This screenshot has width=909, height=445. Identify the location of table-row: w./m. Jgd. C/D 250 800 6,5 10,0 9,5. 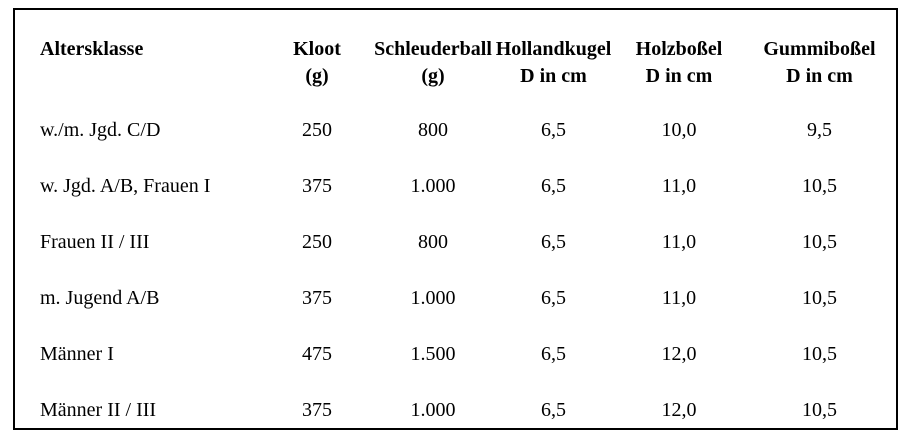
(455, 130).